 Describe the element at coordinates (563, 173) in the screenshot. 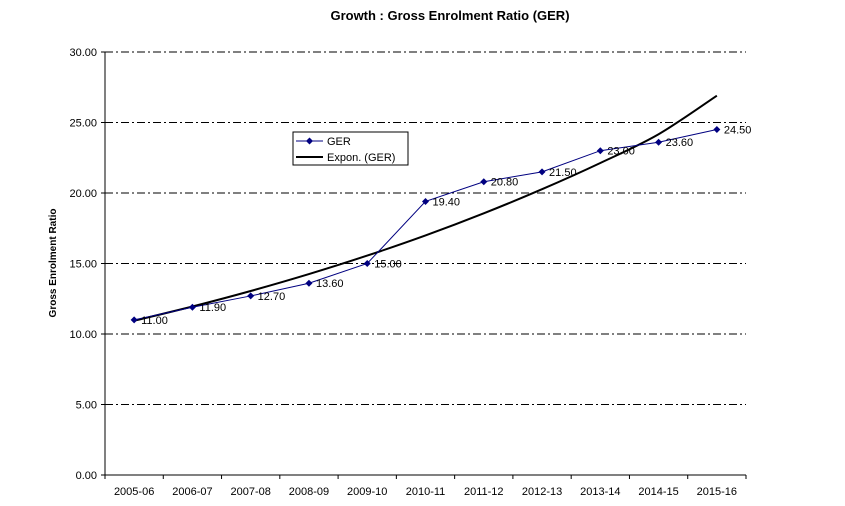

I see `data-label-ger: 21.50` at that location.